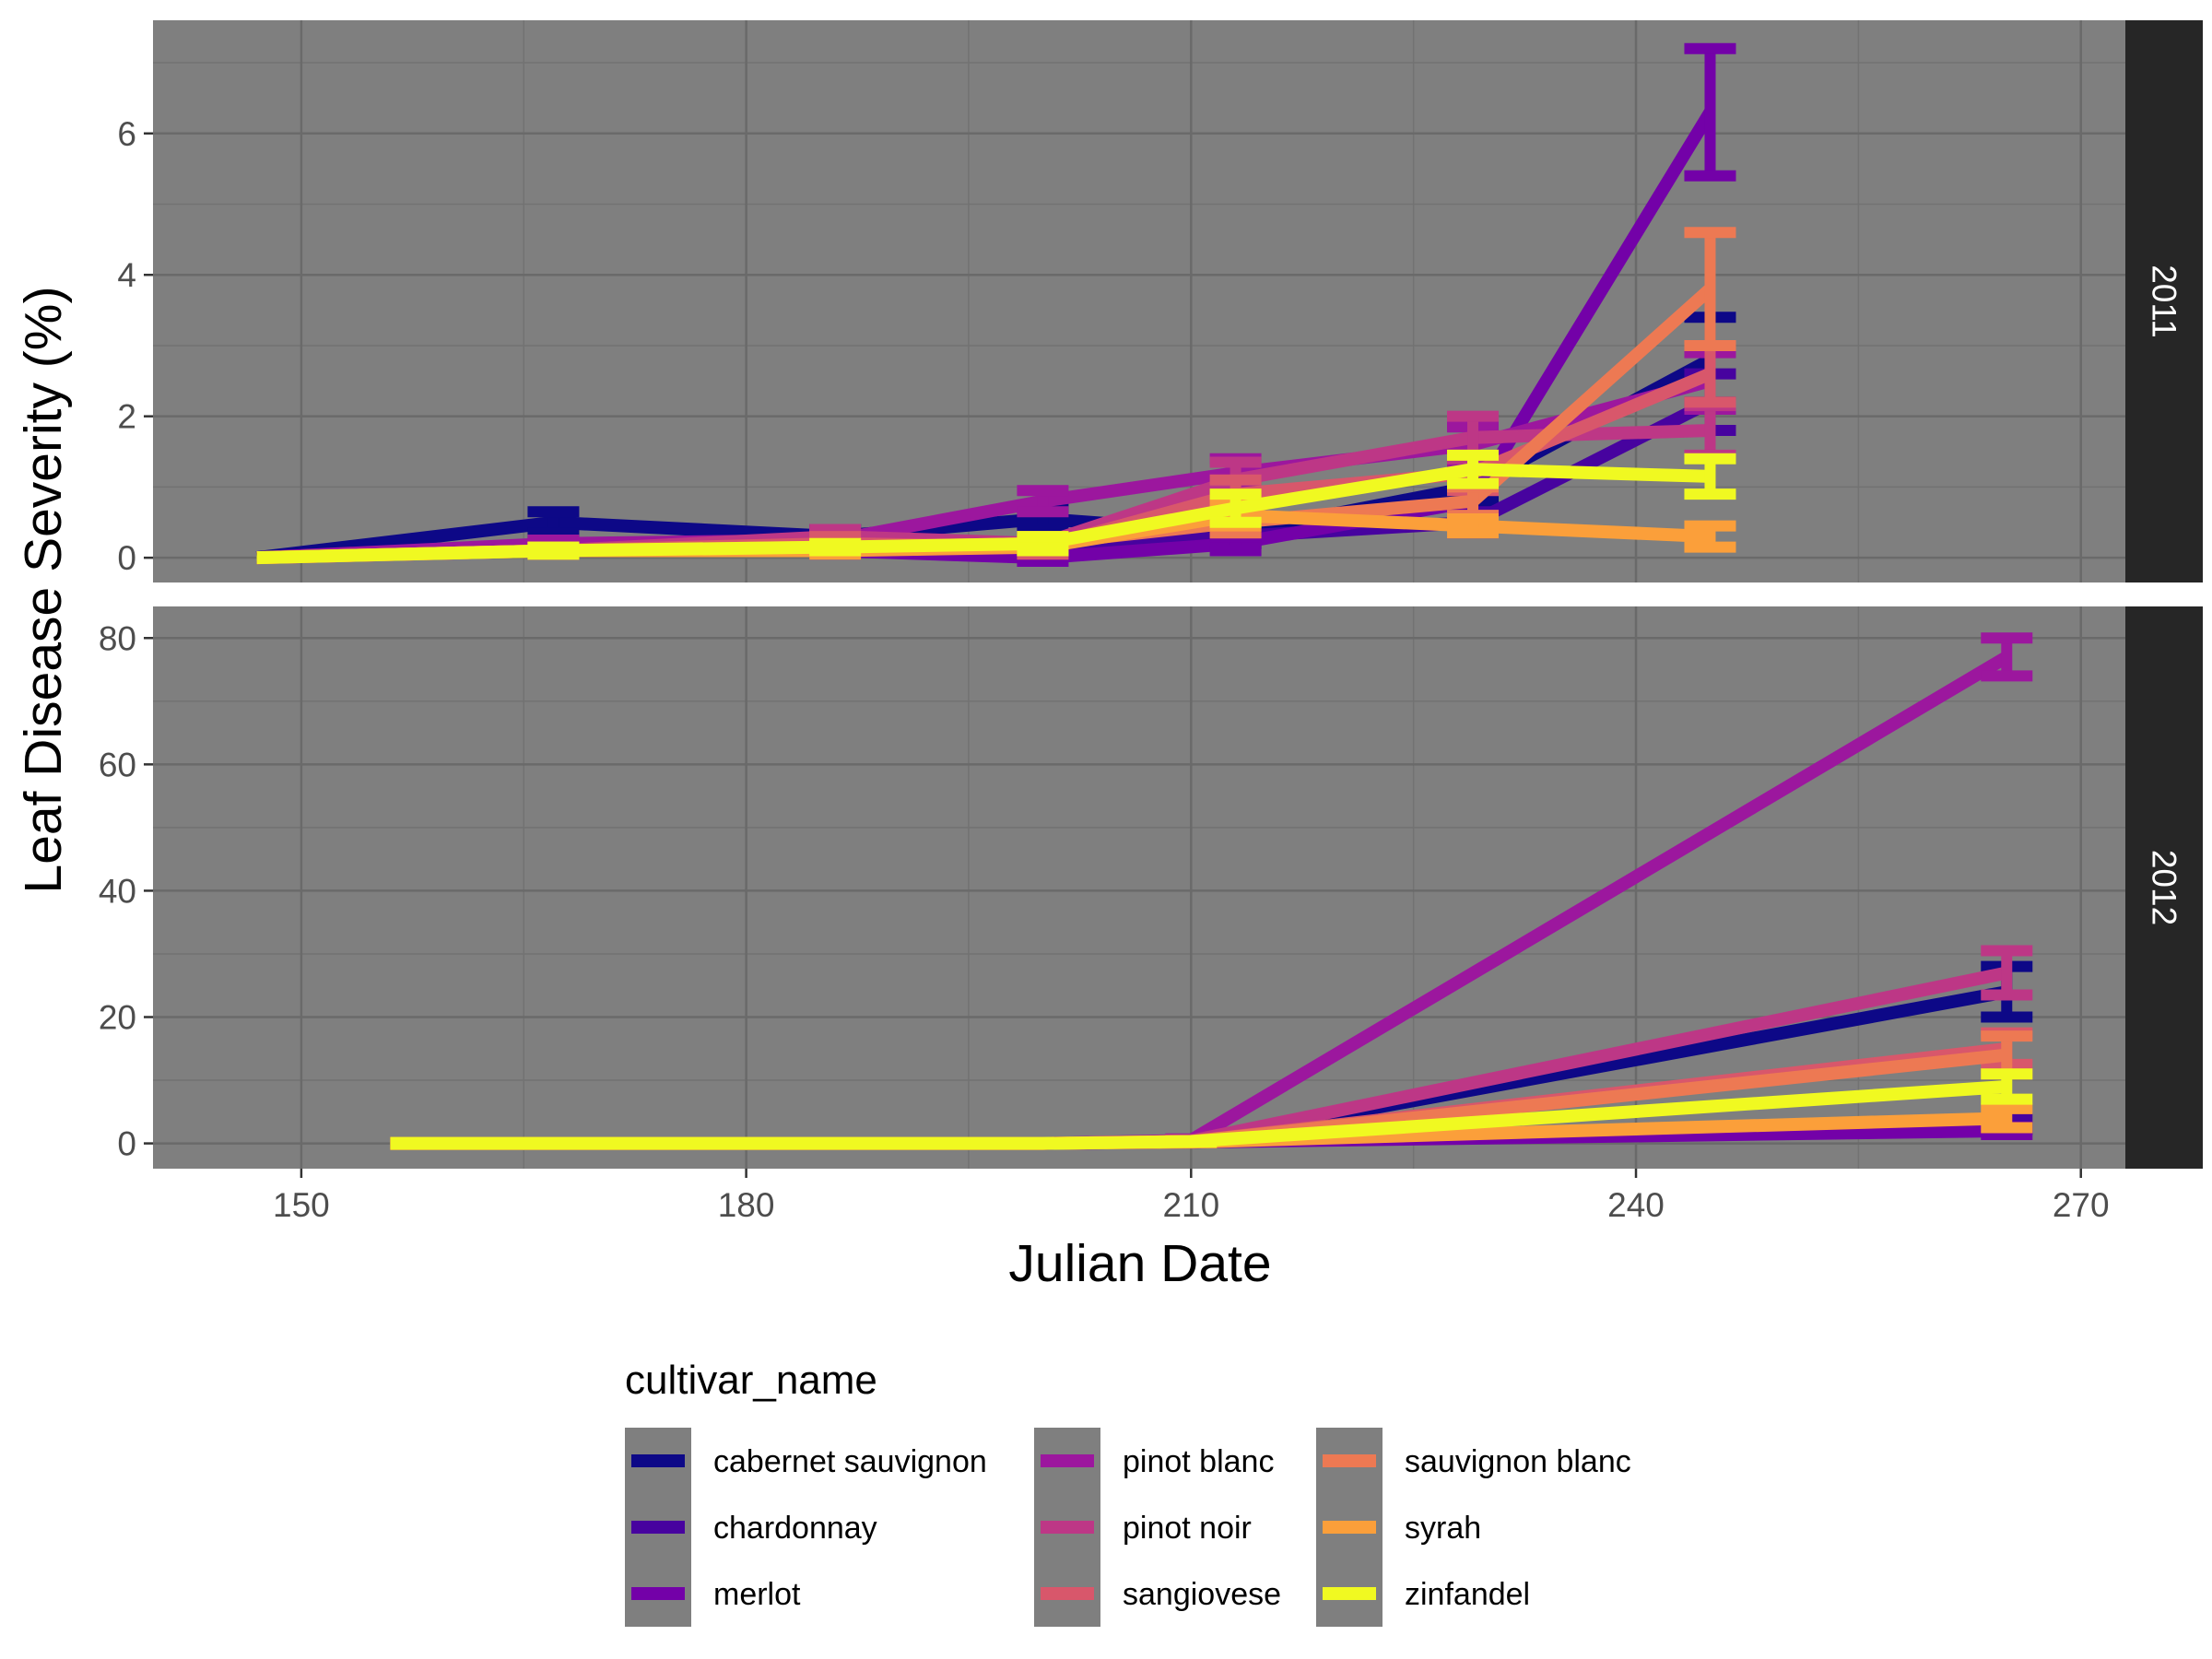 Image resolution: width=2212 pixels, height=1659 pixels. What do you see at coordinates (117, 764) in the screenshot?
I see `y-tick-label: 60` at bounding box center [117, 764].